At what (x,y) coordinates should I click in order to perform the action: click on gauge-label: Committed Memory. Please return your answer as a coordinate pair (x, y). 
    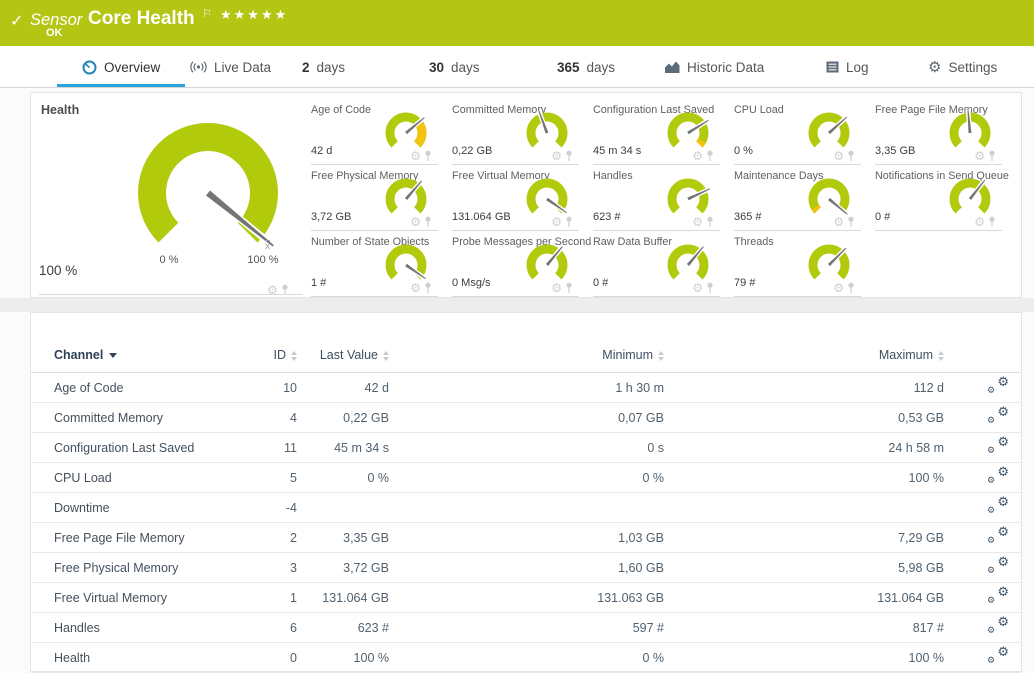
    Looking at the image, I should click on (499, 110).